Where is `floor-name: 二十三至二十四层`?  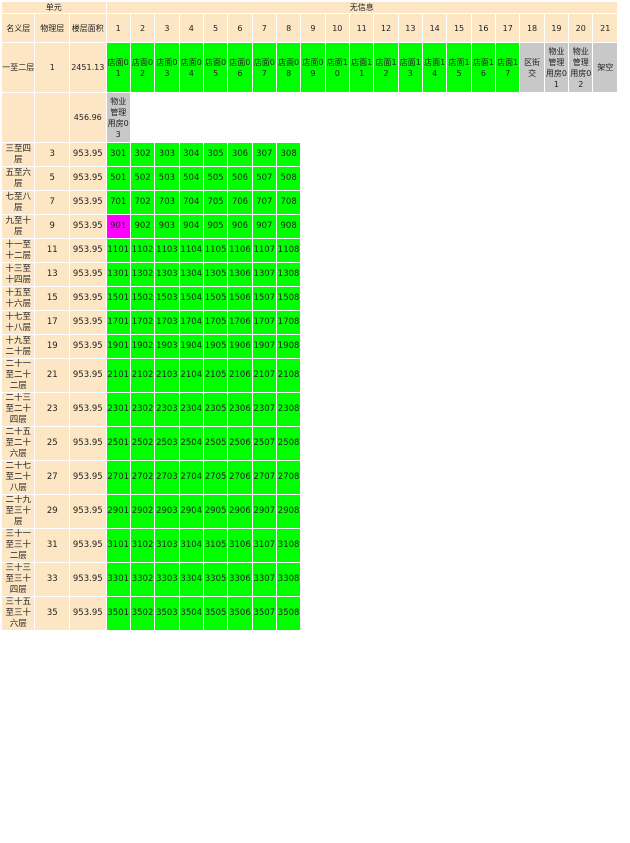
floor-name: 二十三至二十四层 is located at coordinates (18, 409).